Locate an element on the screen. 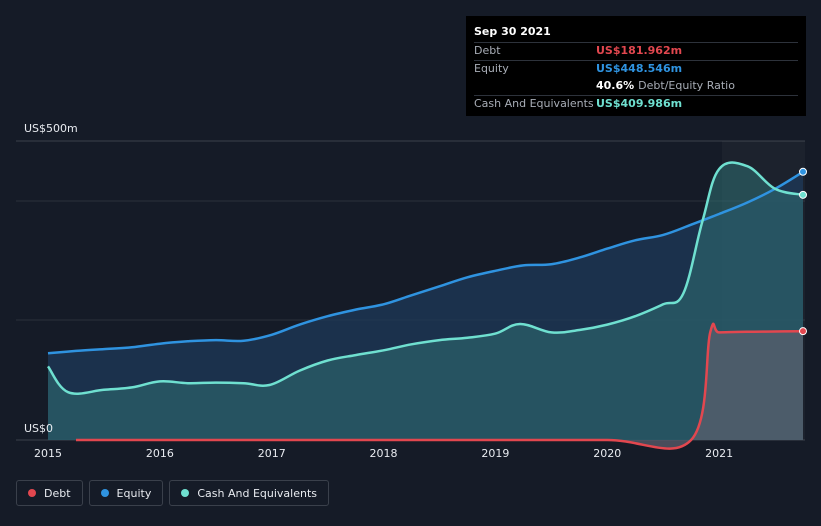 Image resolution: width=821 pixels, height=526 pixels. legend-cash-label: Cash And Equivalents is located at coordinates (257, 493).